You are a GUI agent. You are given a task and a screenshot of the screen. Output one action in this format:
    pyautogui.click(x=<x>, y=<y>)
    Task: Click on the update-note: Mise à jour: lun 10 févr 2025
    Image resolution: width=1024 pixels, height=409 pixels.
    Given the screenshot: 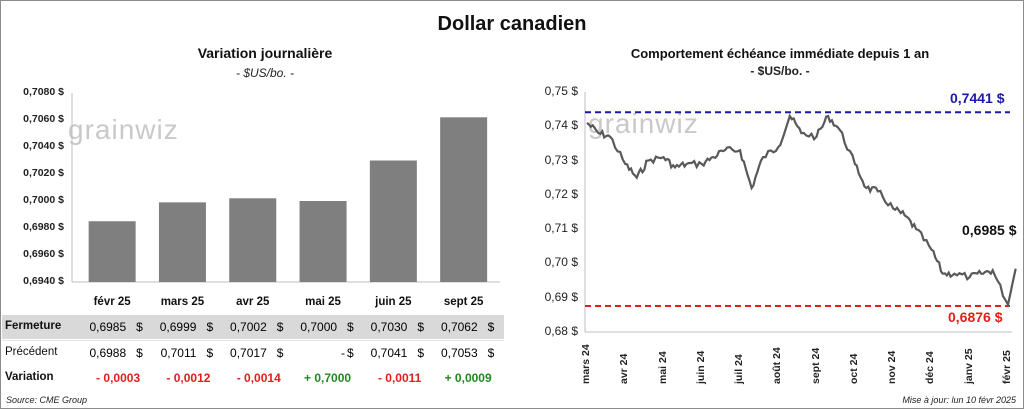 What is the action you would take?
    pyautogui.click(x=959, y=400)
    